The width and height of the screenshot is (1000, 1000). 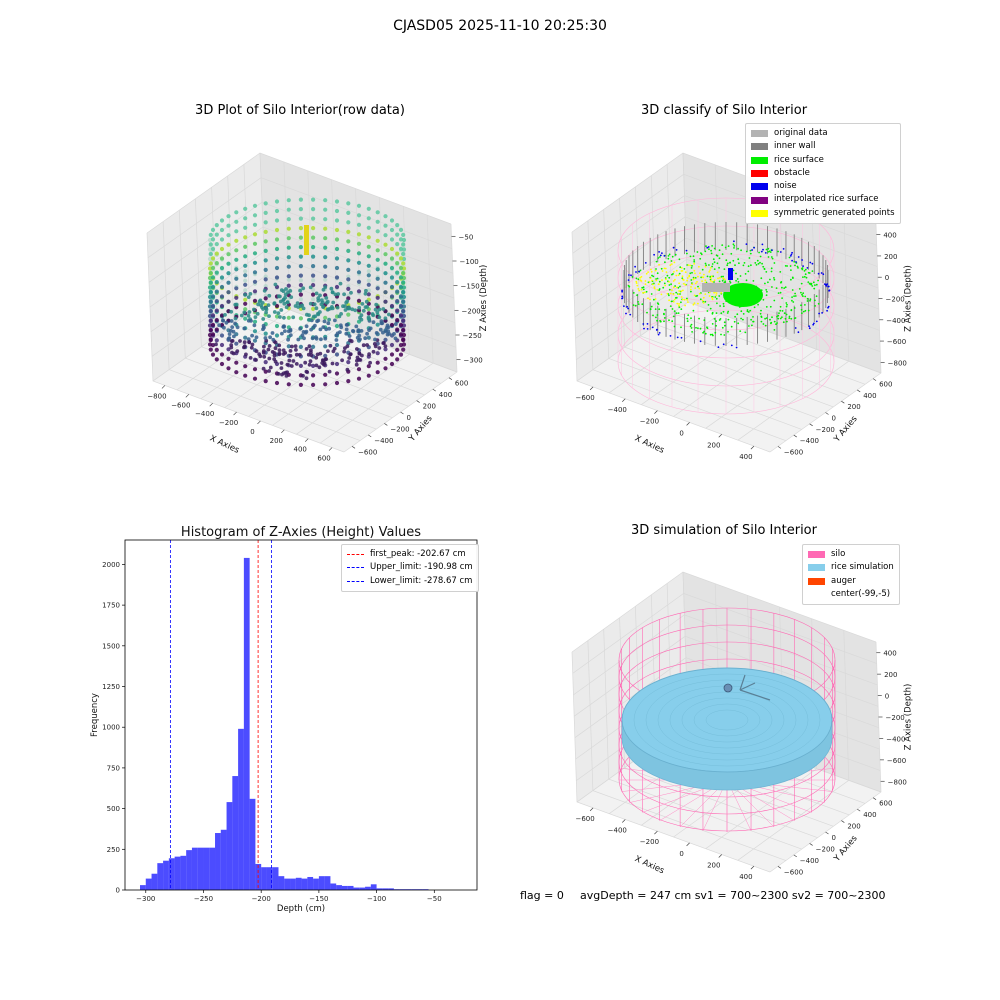 I want to click on raw-xtick-label: −200, so click(x=228, y=423).